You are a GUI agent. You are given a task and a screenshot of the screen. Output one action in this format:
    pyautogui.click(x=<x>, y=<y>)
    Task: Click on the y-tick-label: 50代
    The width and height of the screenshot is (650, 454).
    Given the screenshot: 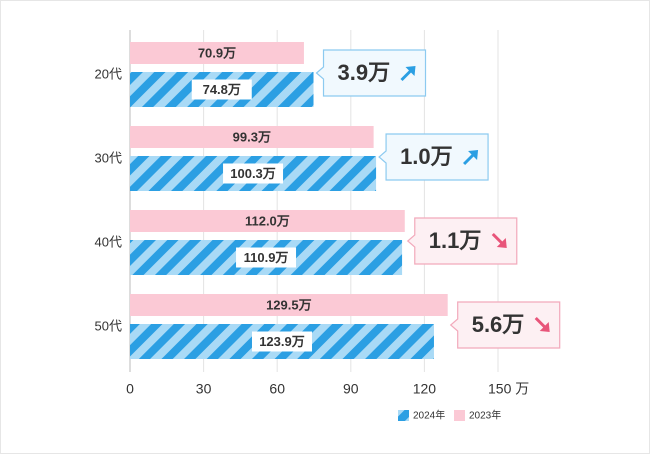 What is the action you would take?
    pyautogui.click(x=108, y=325)
    